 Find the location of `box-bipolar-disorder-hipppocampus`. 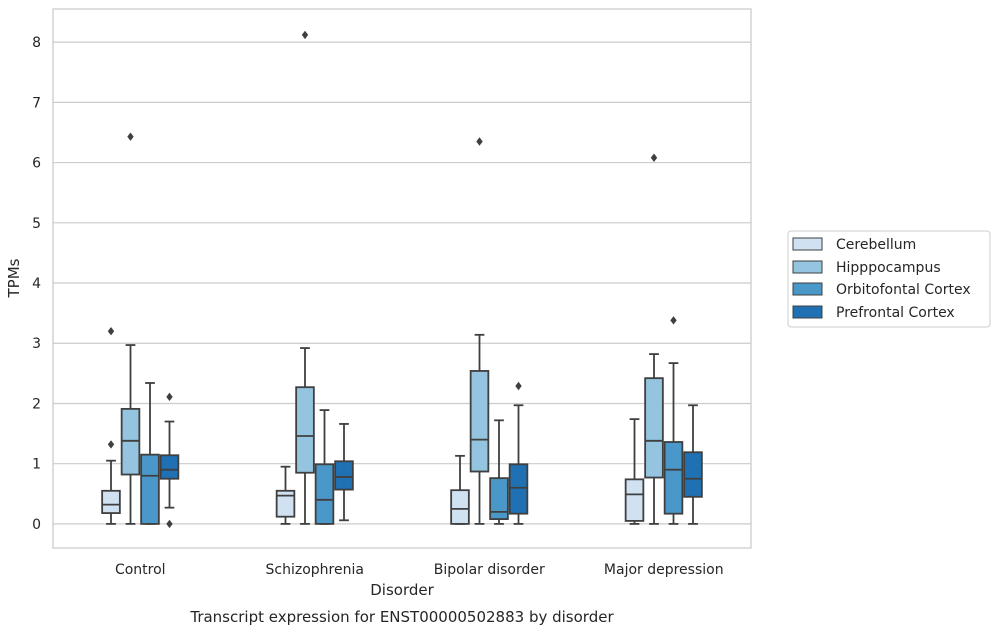

box-bipolar-disorder-hipppocampus is located at coordinates (479, 331).